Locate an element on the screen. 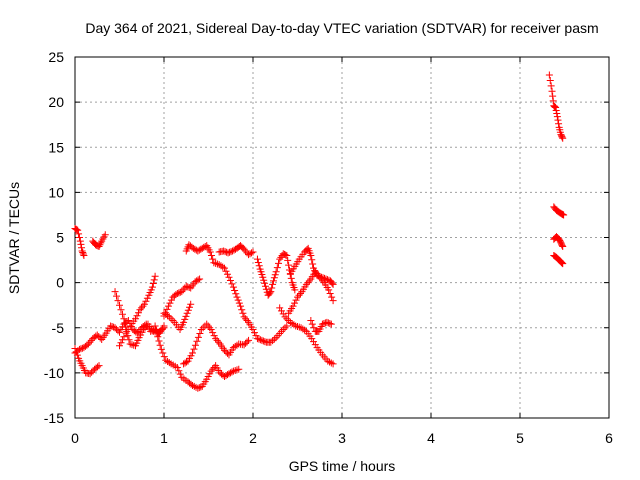  series-arc21 is located at coordinates (558, 260).